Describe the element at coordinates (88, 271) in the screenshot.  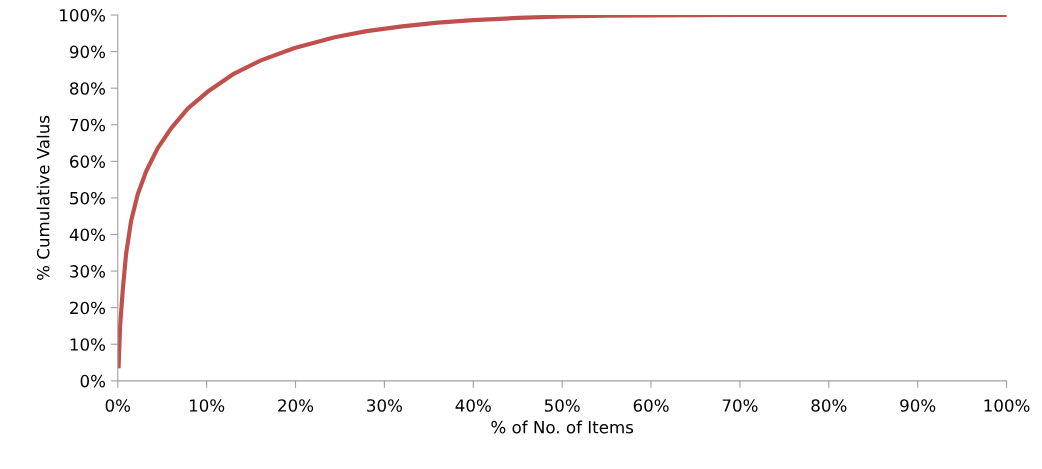
I see `y-tick-label: 30%` at that location.